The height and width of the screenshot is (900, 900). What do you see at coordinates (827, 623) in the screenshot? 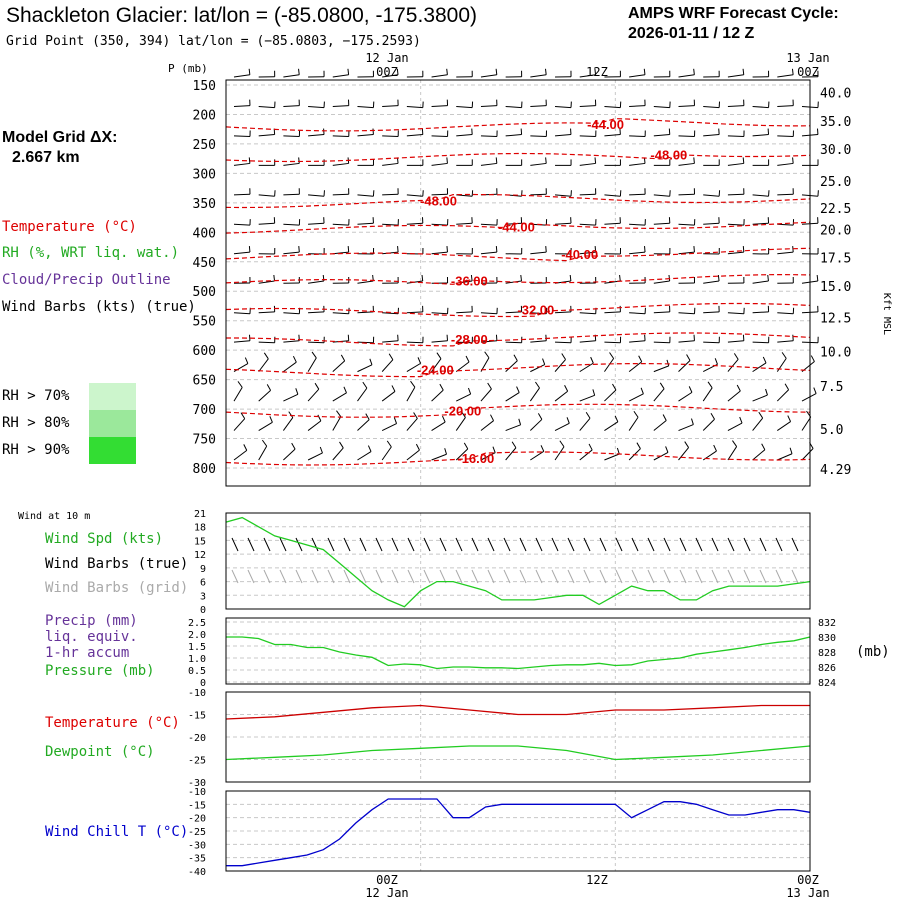
I see `pressure-tick-label: 832` at bounding box center [827, 623].